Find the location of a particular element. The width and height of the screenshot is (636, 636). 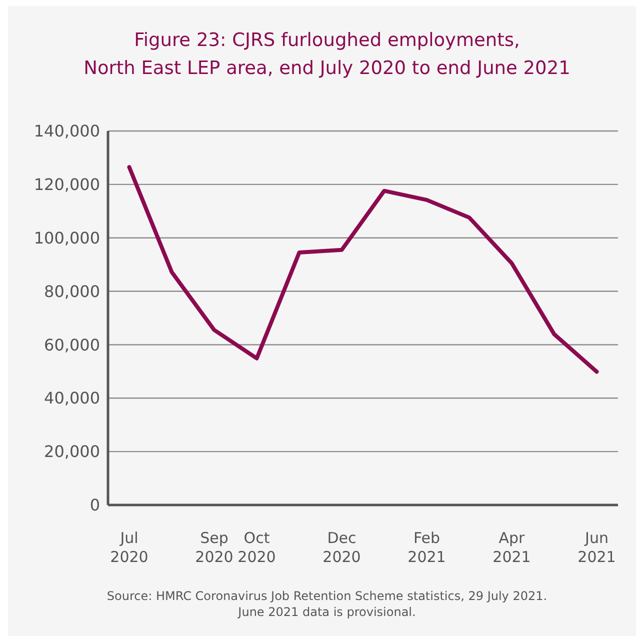

y-tick-label: 80,000 is located at coordinates (72, 291).